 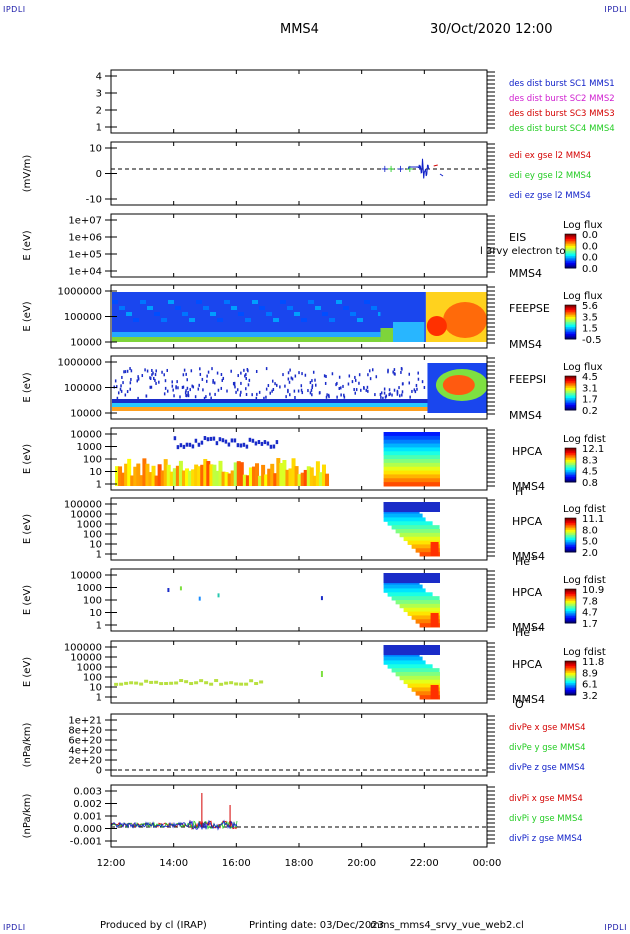 I want to click on colorbar-tick-label: 7.8, so click(x=590, y=601).